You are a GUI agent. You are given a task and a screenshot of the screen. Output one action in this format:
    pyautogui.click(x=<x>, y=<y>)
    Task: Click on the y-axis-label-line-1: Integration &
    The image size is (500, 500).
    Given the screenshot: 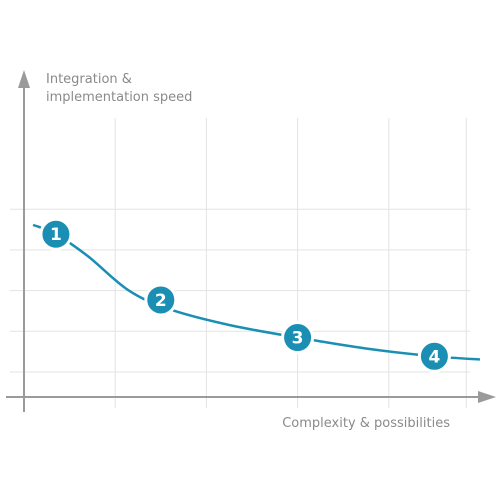 What is the action you would take?
    pyautogui.click(x=89, y=79)
    